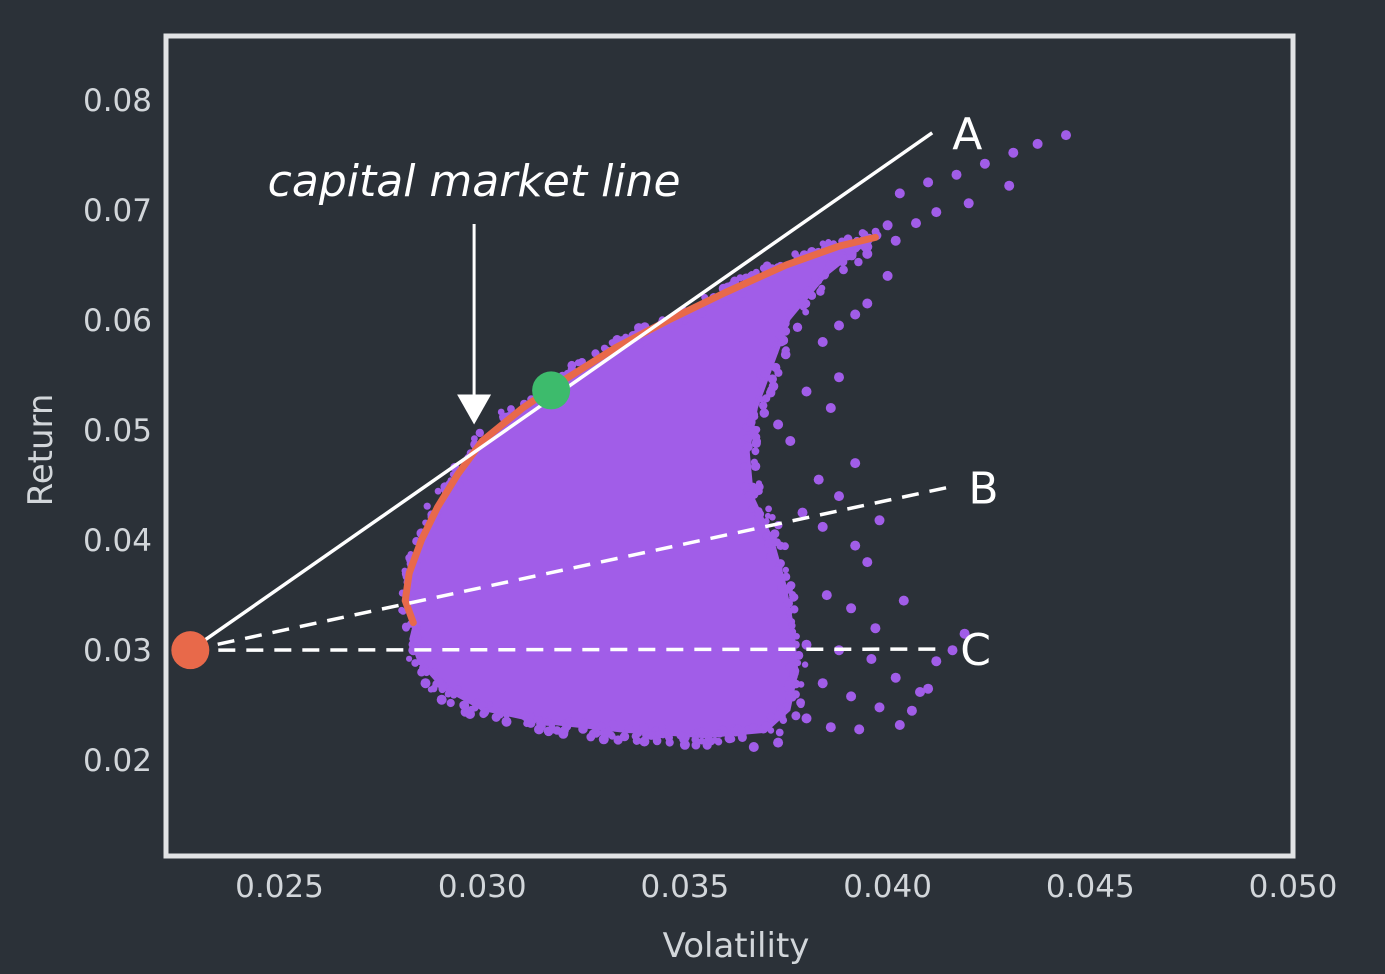  I want to click on y-axis-title: Return, so click(41, 450).